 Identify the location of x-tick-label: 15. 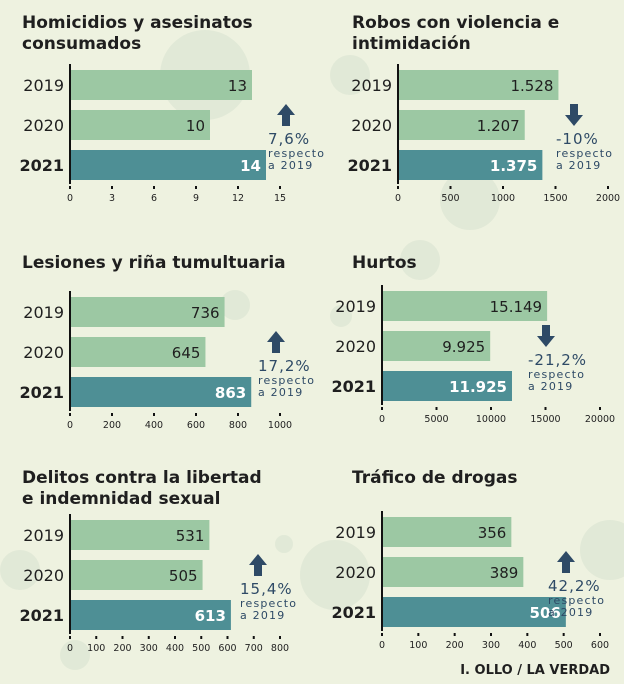
(280, 198).